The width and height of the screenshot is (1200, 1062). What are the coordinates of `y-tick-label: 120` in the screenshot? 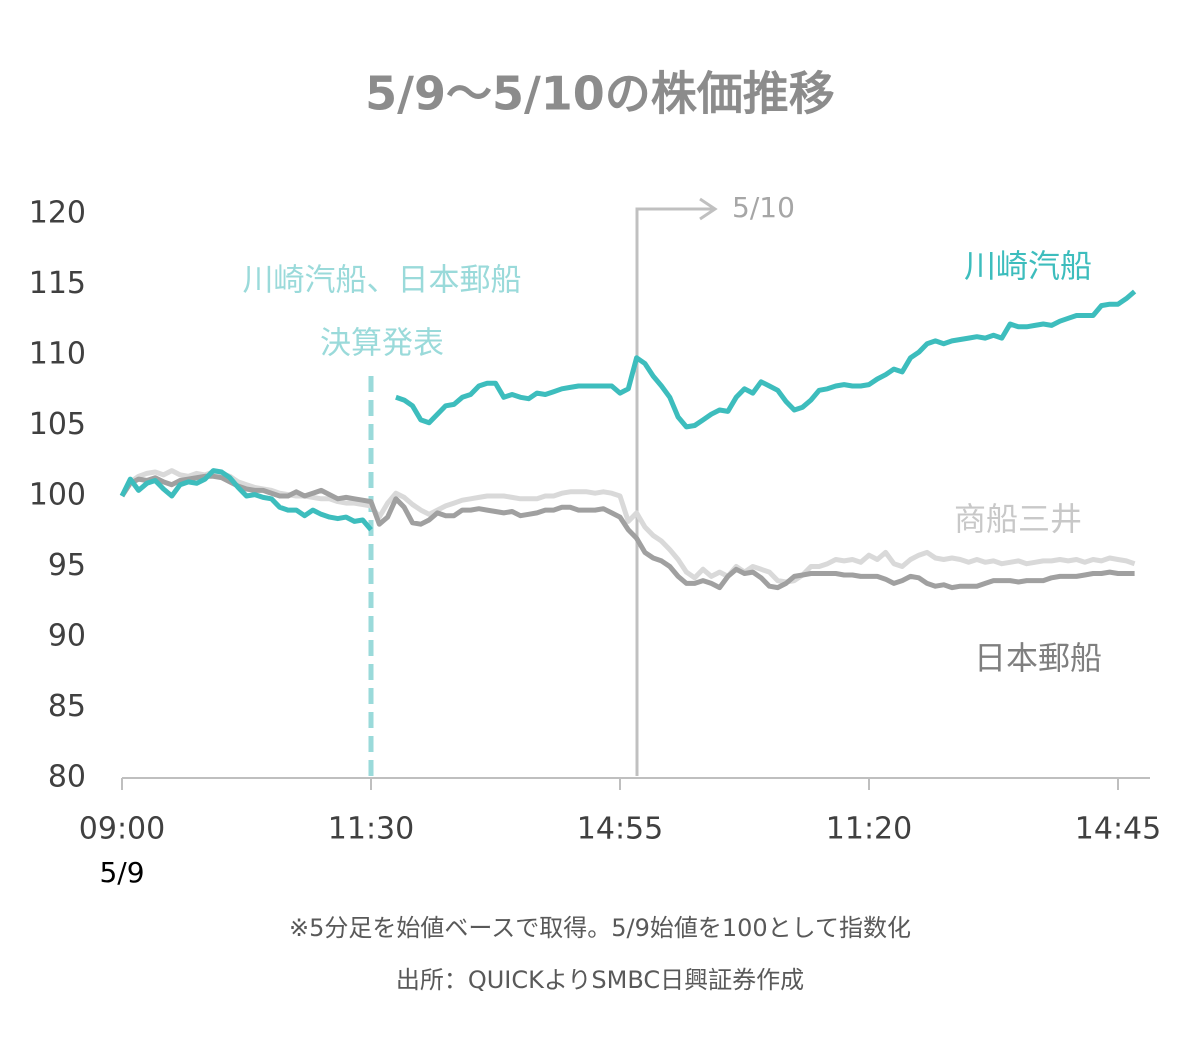 It's located at (57, 213).